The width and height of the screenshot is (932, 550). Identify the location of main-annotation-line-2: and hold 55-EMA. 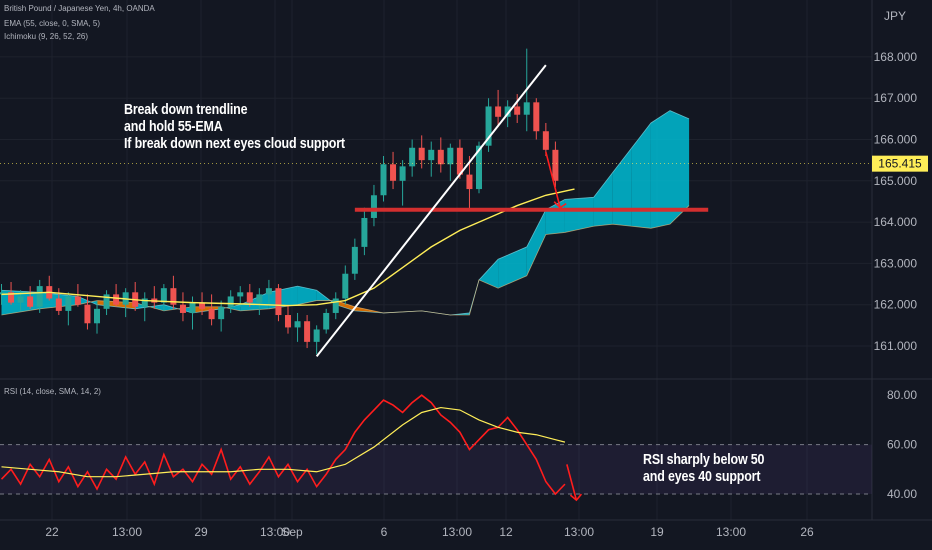
(173, 127).